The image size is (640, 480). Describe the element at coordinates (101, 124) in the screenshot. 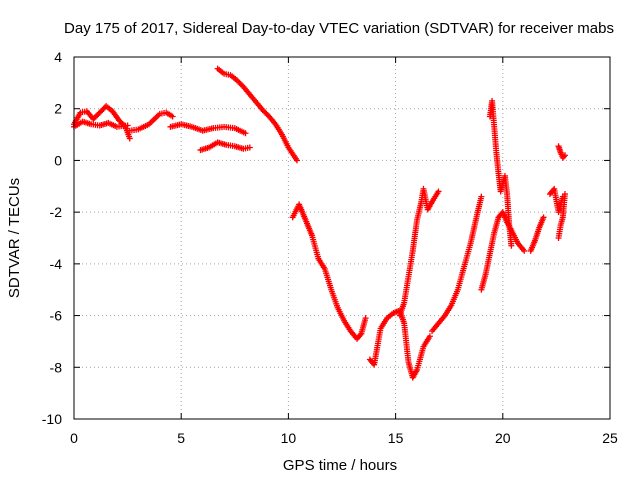

I see `series-arc-1b` at that location.